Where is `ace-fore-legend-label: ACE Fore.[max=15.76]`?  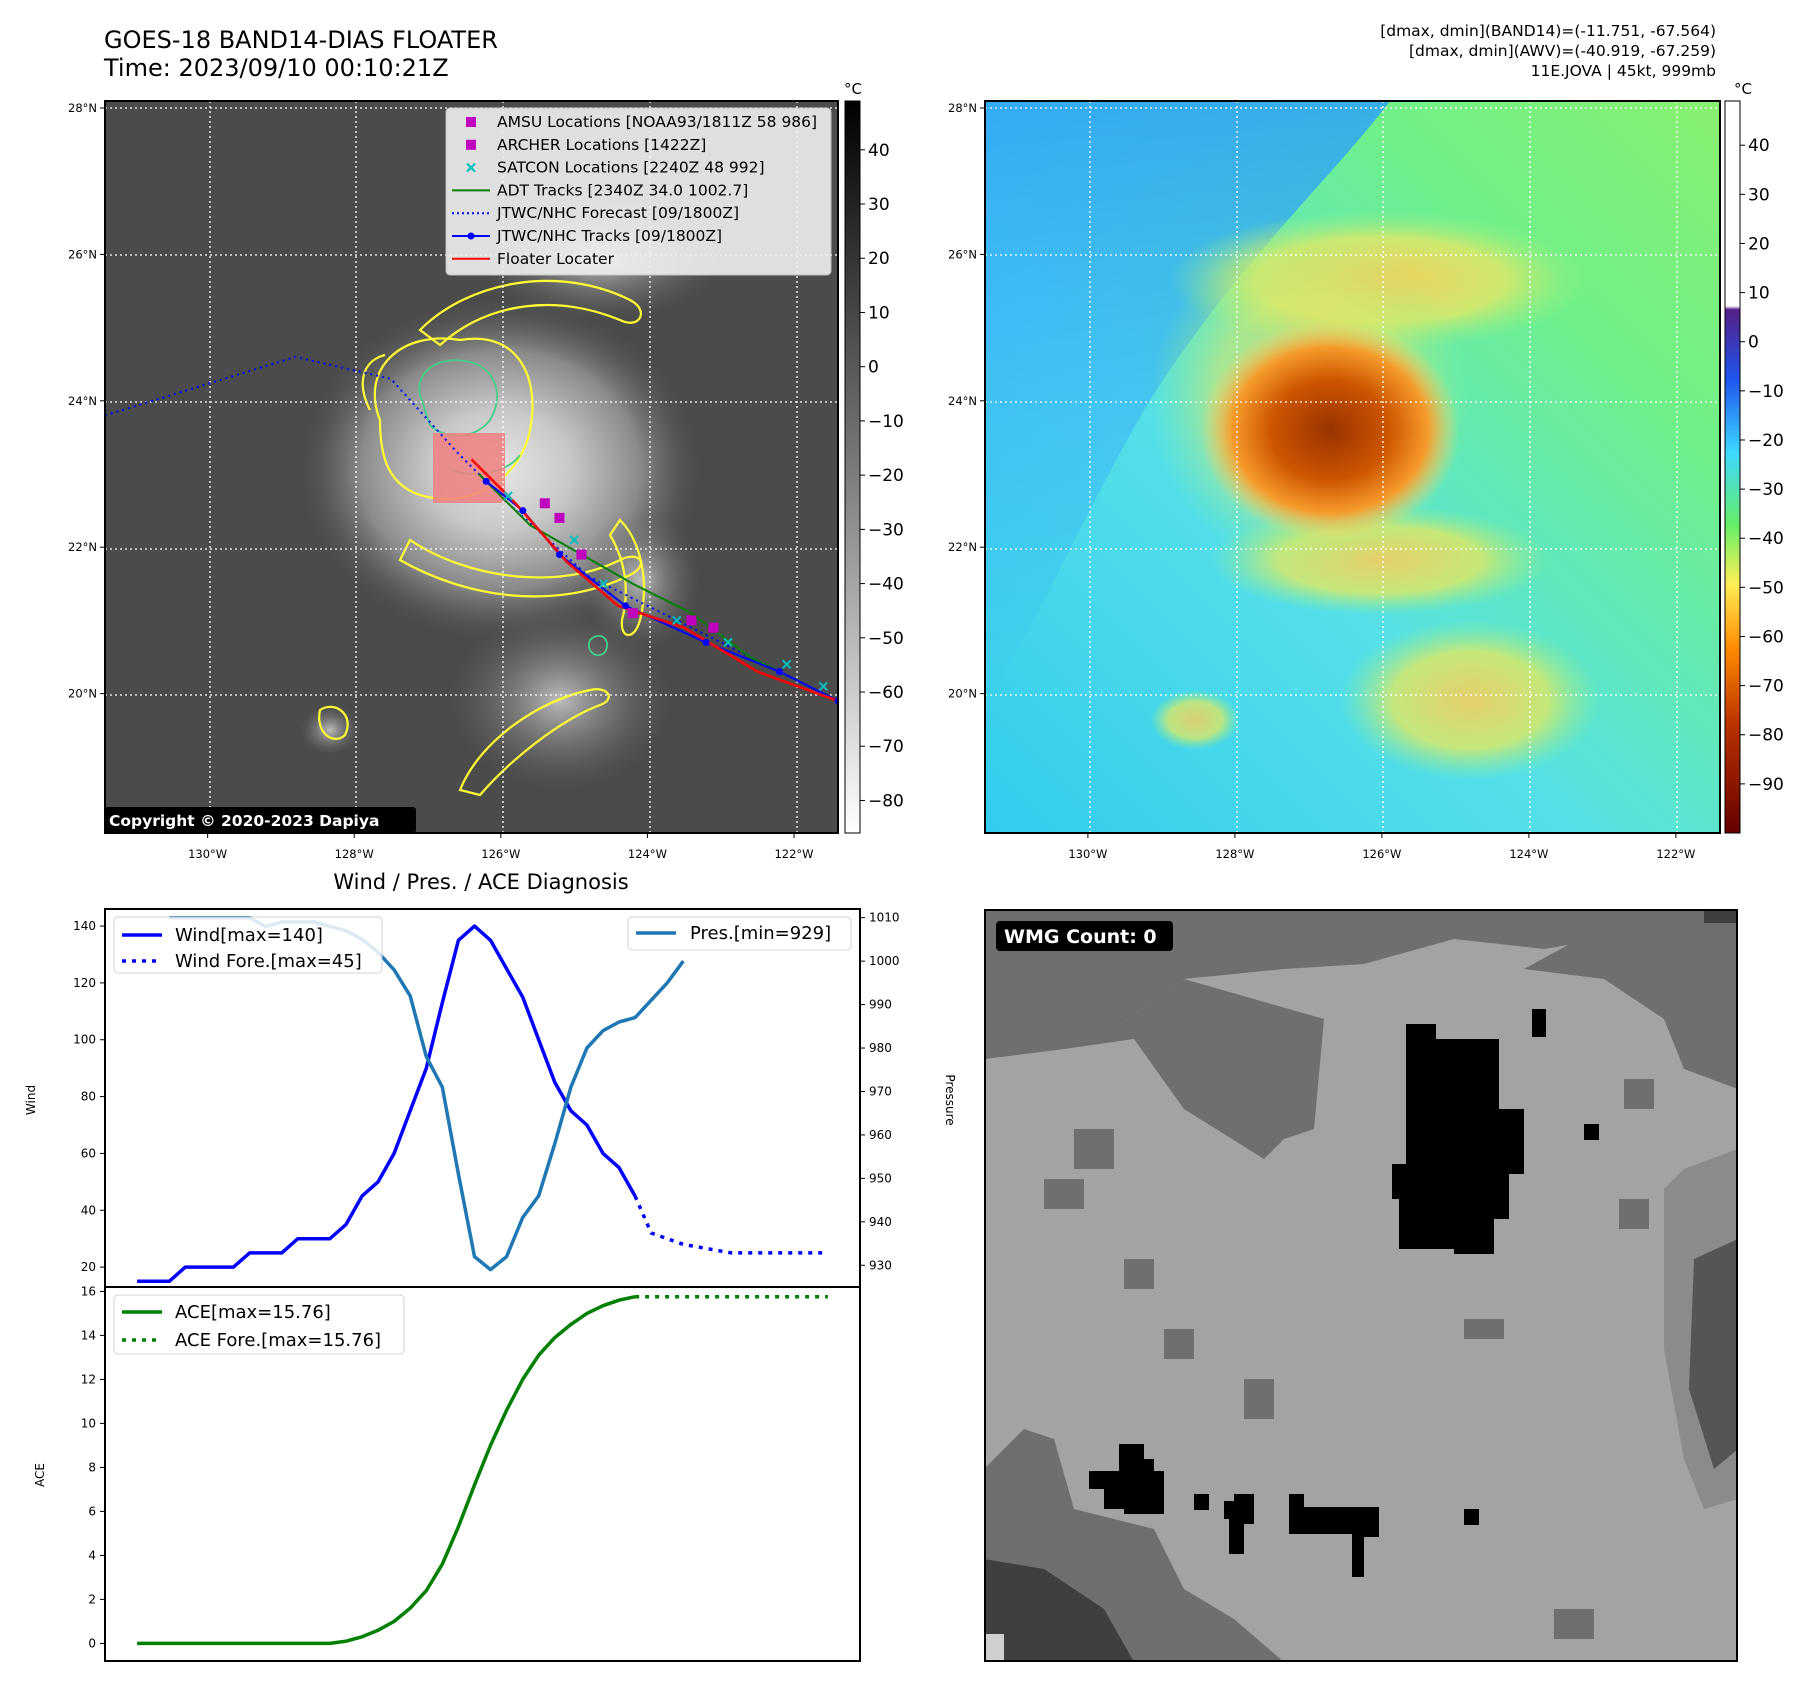 ace-fore-legend-label: ACE Fore.[max=15.76] is located at coordinates (278, 1340).